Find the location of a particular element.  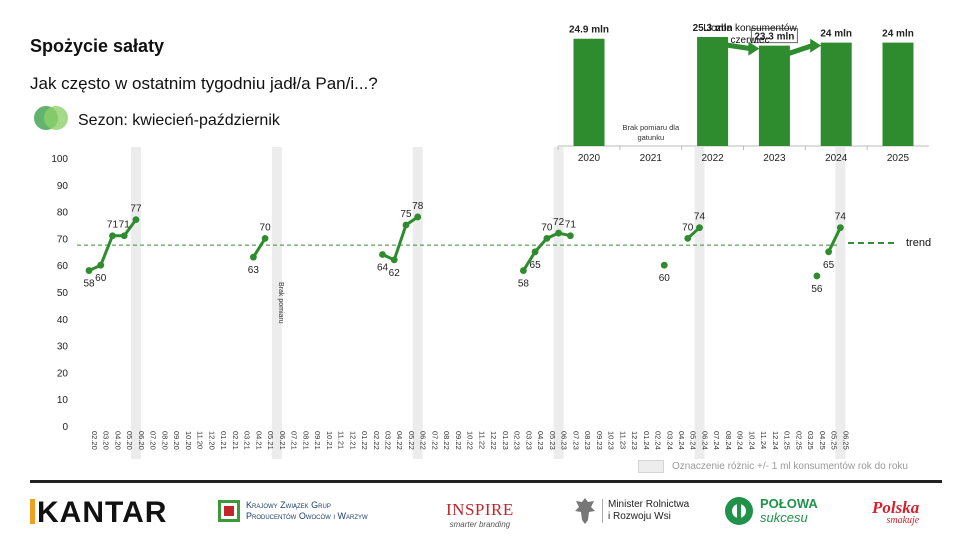

inset-value-label-2024: 24 mln is located at coordinates (836, 34).